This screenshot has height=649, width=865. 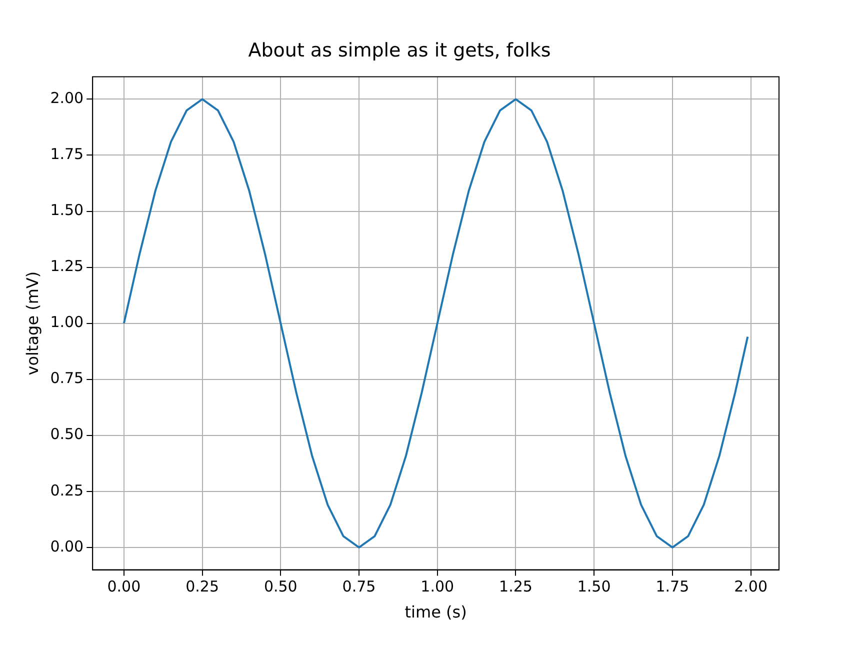 What do you see at coordinates (751, 587) in the screenshot?
I see `x-tick-label: 2.00` at bounding box center [751, 587].